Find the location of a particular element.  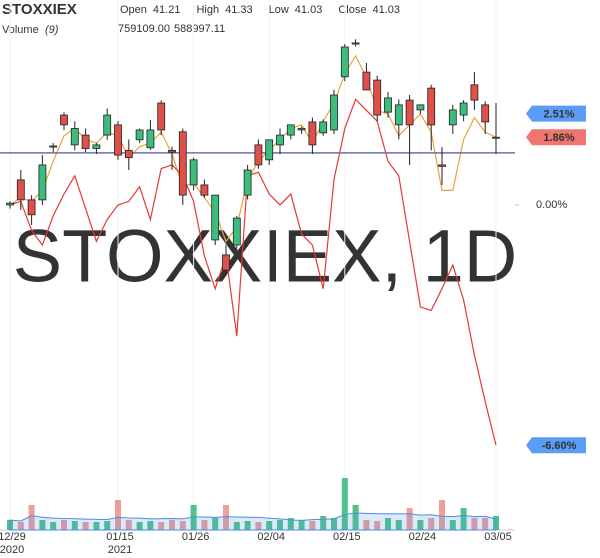

watermark: STOXXIEX, 1D is located at coordinates (265, 256).